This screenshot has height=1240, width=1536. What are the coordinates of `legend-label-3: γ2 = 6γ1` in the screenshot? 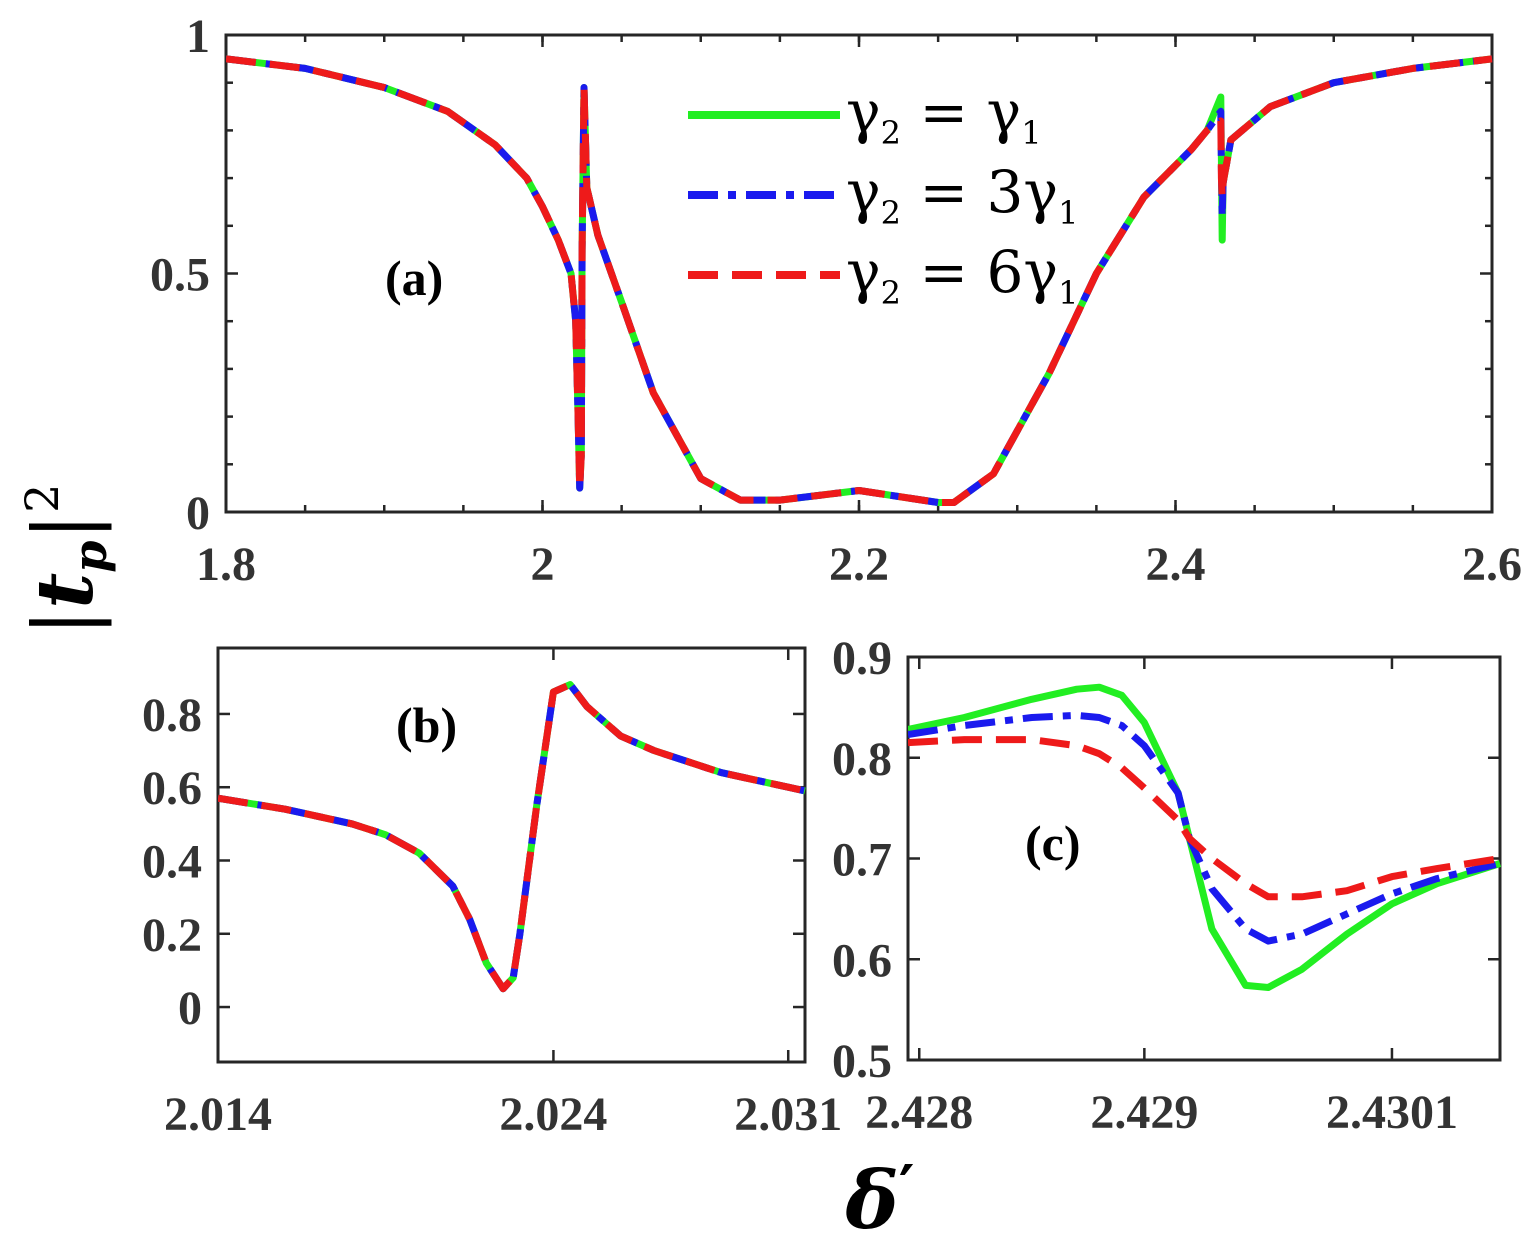 It's located at (962, 275).